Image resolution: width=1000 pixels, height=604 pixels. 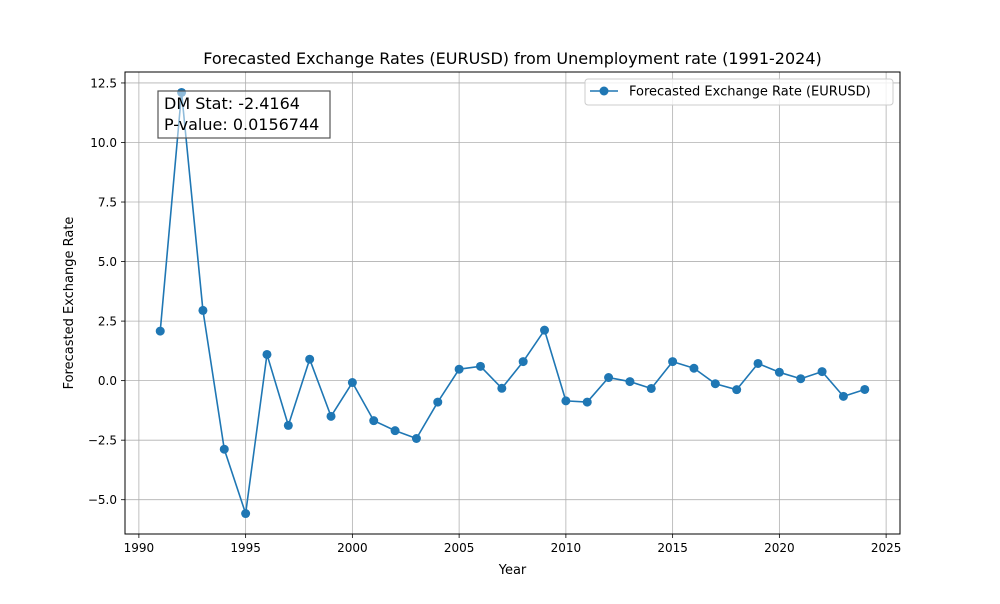 I want to click on x-tick-label: 2010, so click(x=566, y=548).